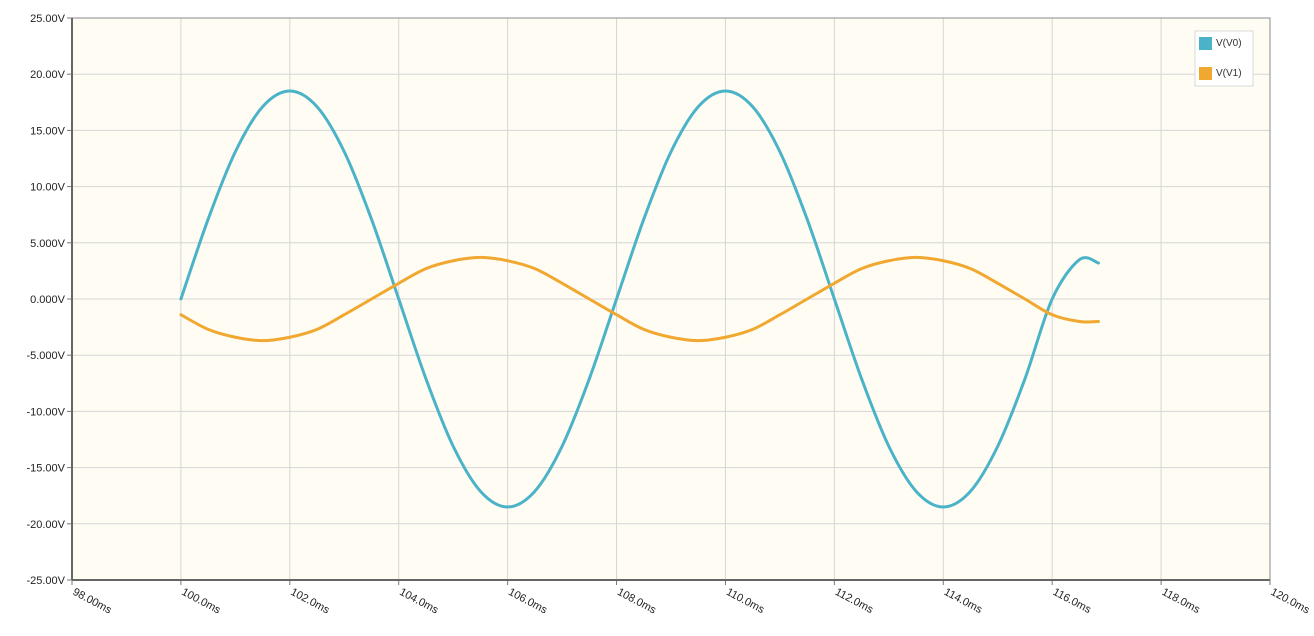  I want to click on y-tick-label: -20.00V, so click(45, 525).